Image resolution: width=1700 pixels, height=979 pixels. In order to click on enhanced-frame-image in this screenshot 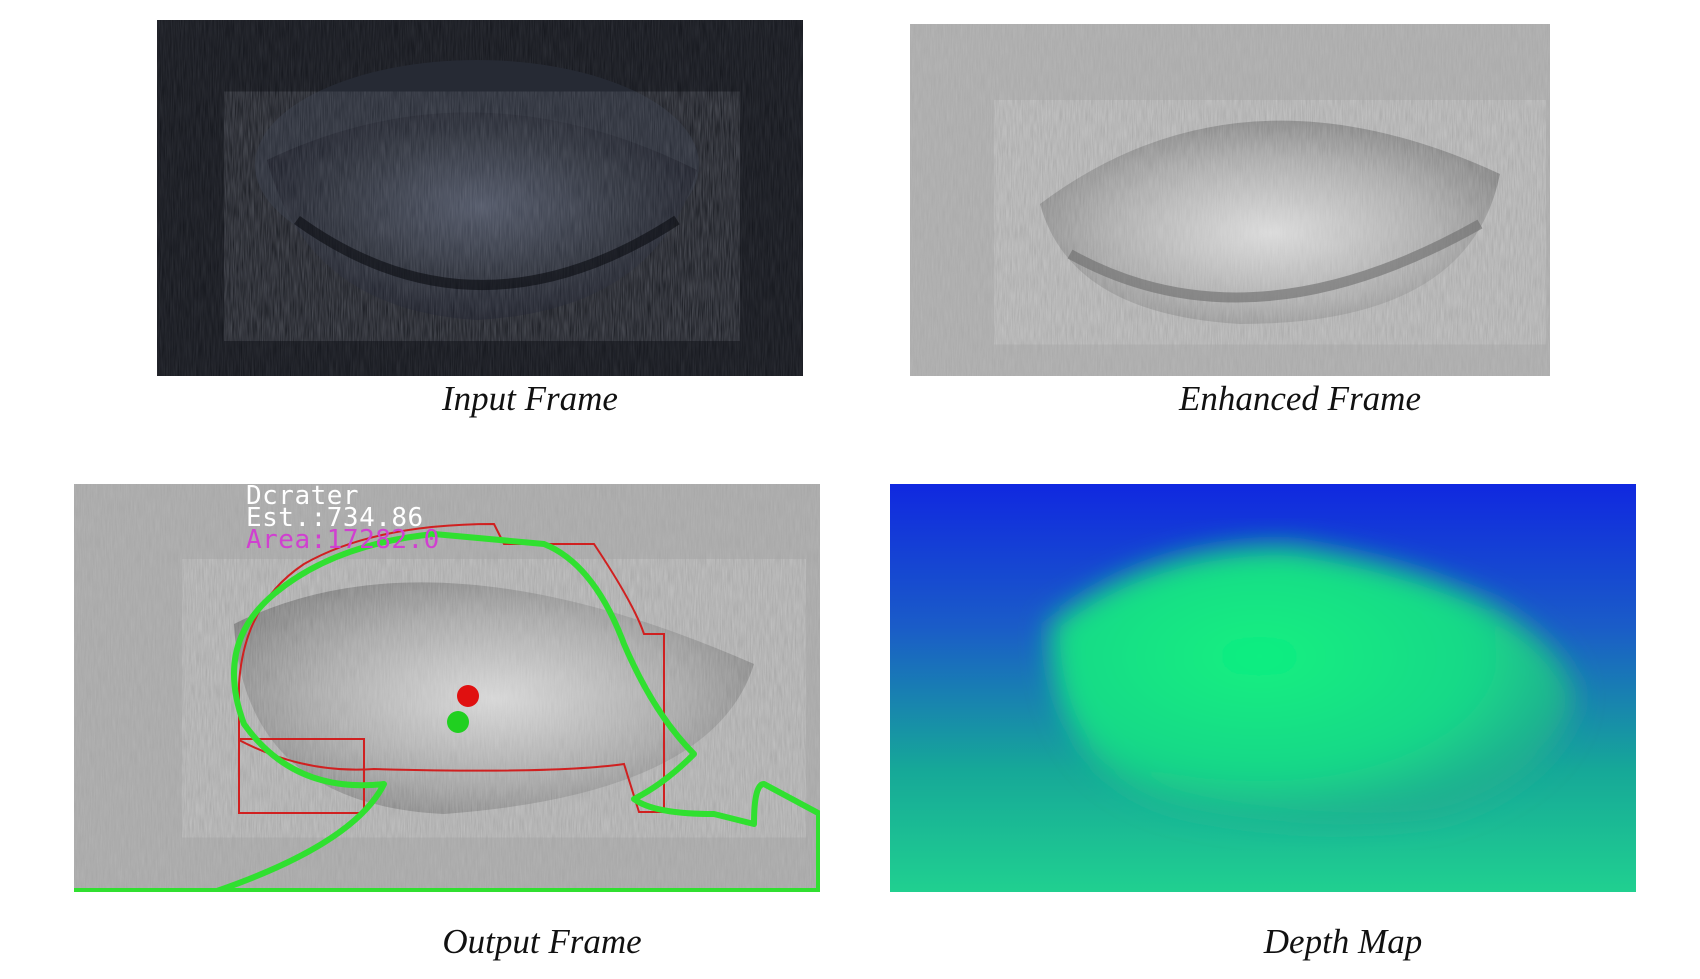, I will do `click(1230, 200)`.